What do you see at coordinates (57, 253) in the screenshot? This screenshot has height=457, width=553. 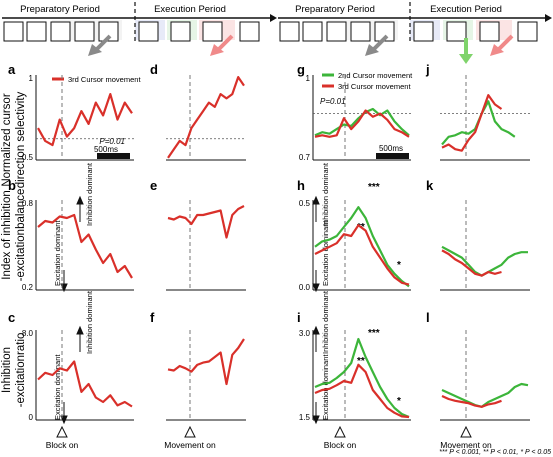 I see `excitation-dominant-label-b: Excitation dominant` at bounding box center [57, 253].